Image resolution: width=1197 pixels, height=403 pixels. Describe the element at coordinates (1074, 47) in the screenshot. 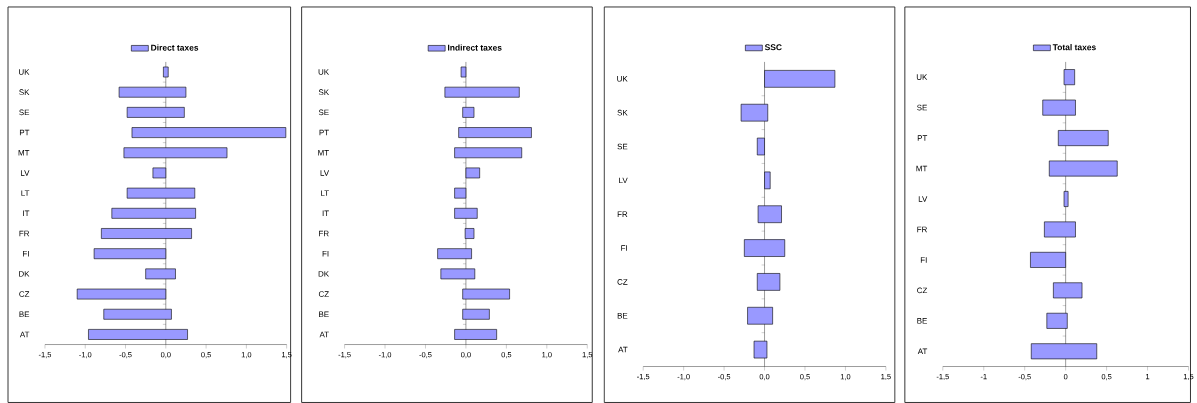

I see `legend-label: Total taxes` at that location.